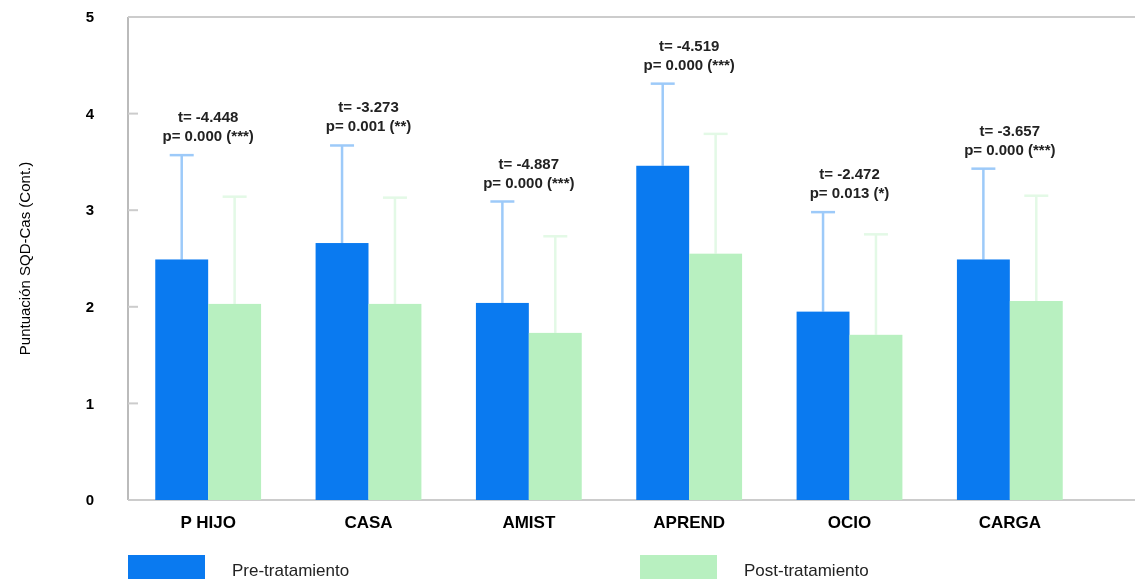  What do you see at coordinates (529, 172) in the screenshot?
I see `annotation: t= -4.887 p= 0.000 (***)` at bounding box center [529, 172].